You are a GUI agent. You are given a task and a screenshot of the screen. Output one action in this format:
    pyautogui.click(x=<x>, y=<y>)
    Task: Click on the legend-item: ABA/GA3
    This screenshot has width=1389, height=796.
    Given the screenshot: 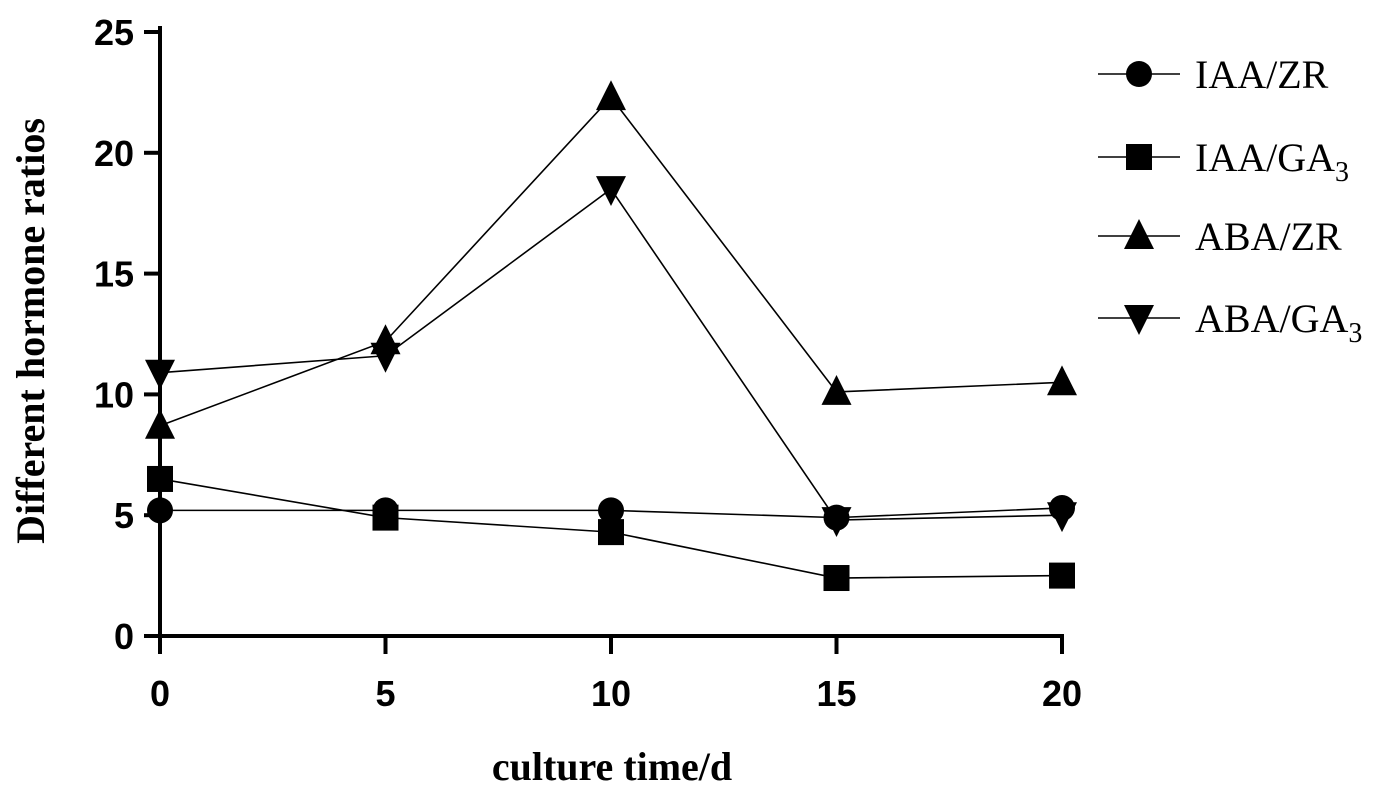 What is the action you would take?
    pyautogui.click(x=1230, y=322)
    